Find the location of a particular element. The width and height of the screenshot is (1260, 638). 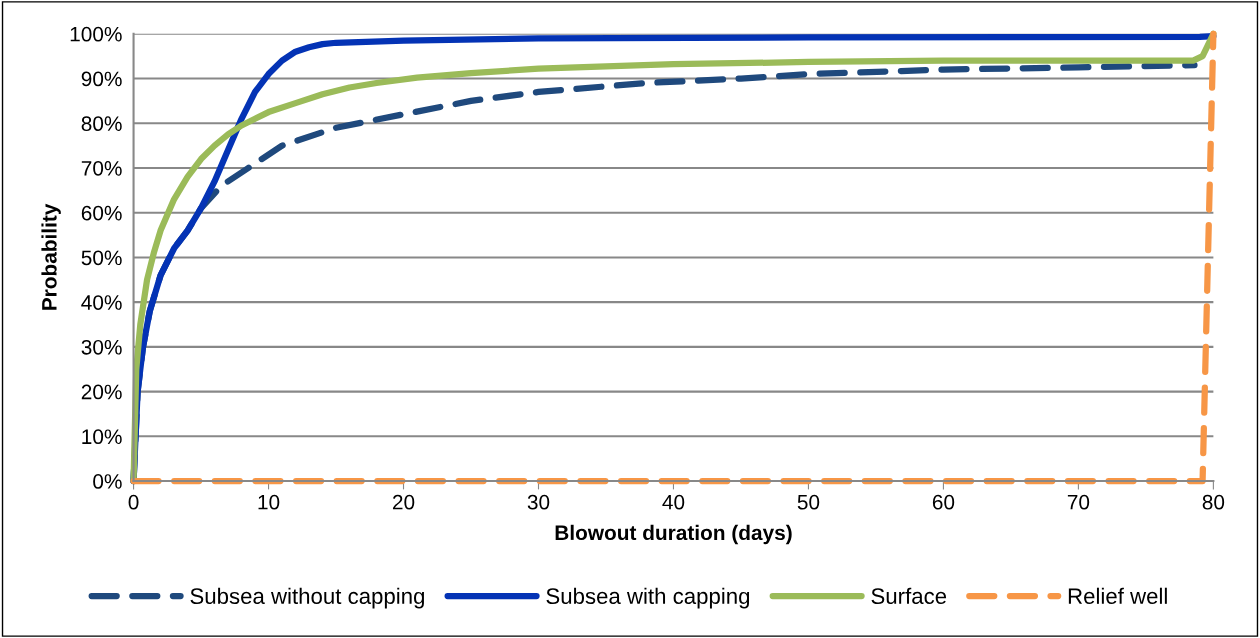

y-axis-title: Probability is located at coordinates (51, 256).